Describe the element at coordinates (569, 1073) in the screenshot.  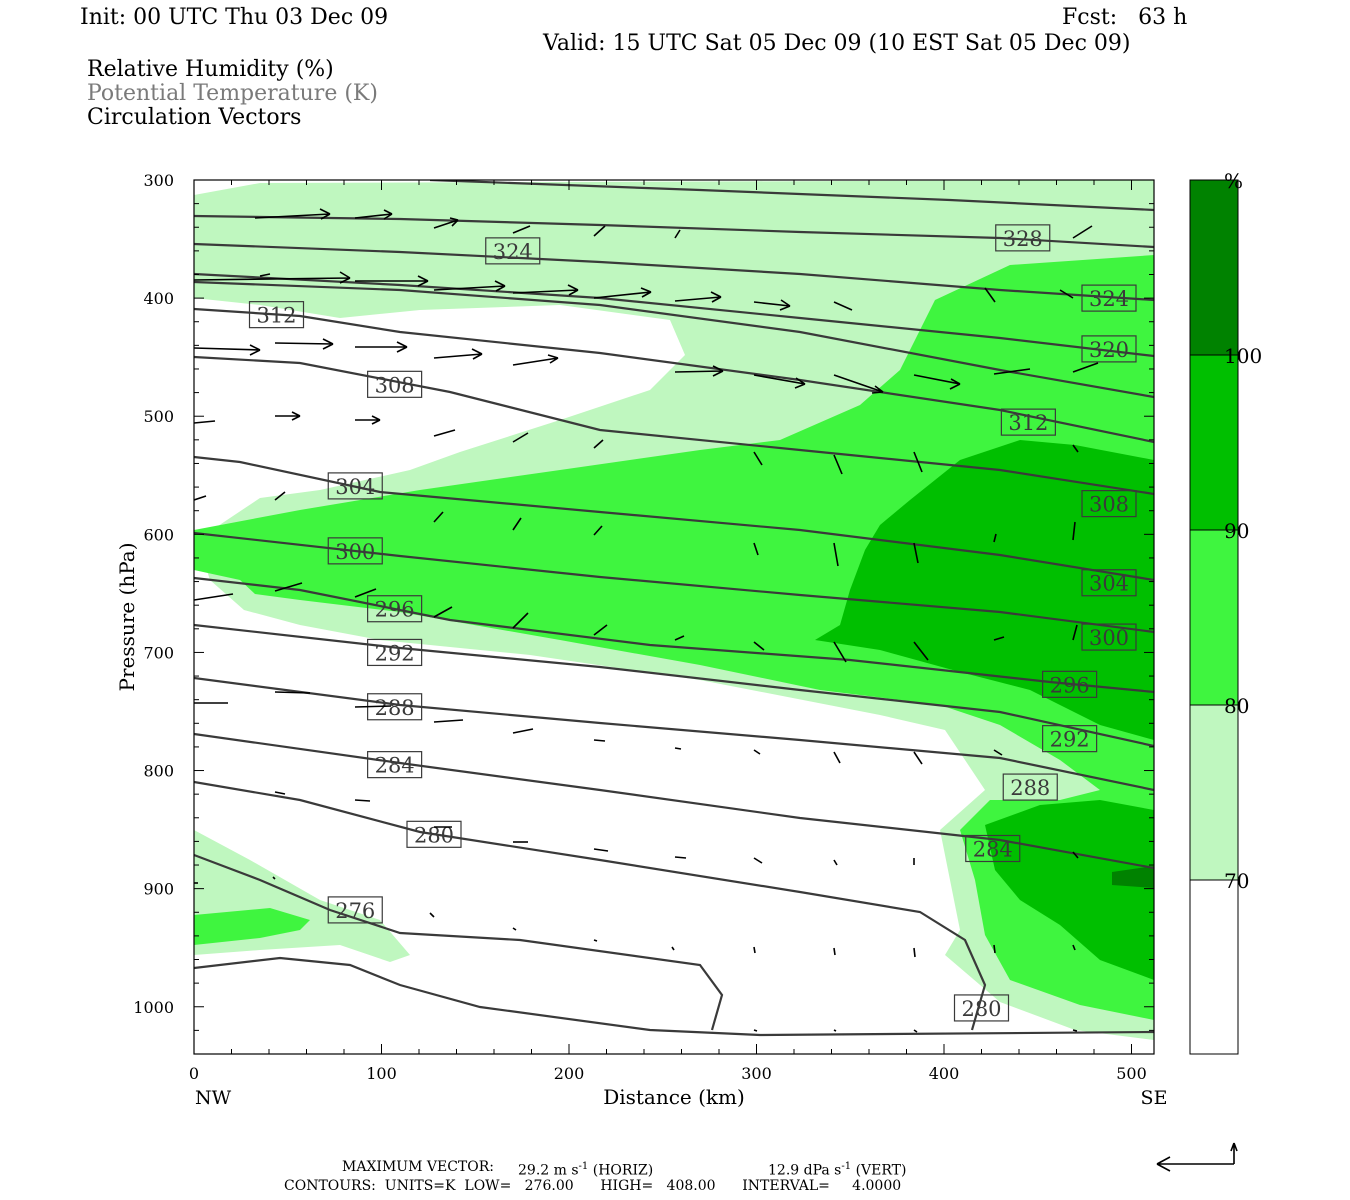
I see `x-tick-label: 200` at that location.